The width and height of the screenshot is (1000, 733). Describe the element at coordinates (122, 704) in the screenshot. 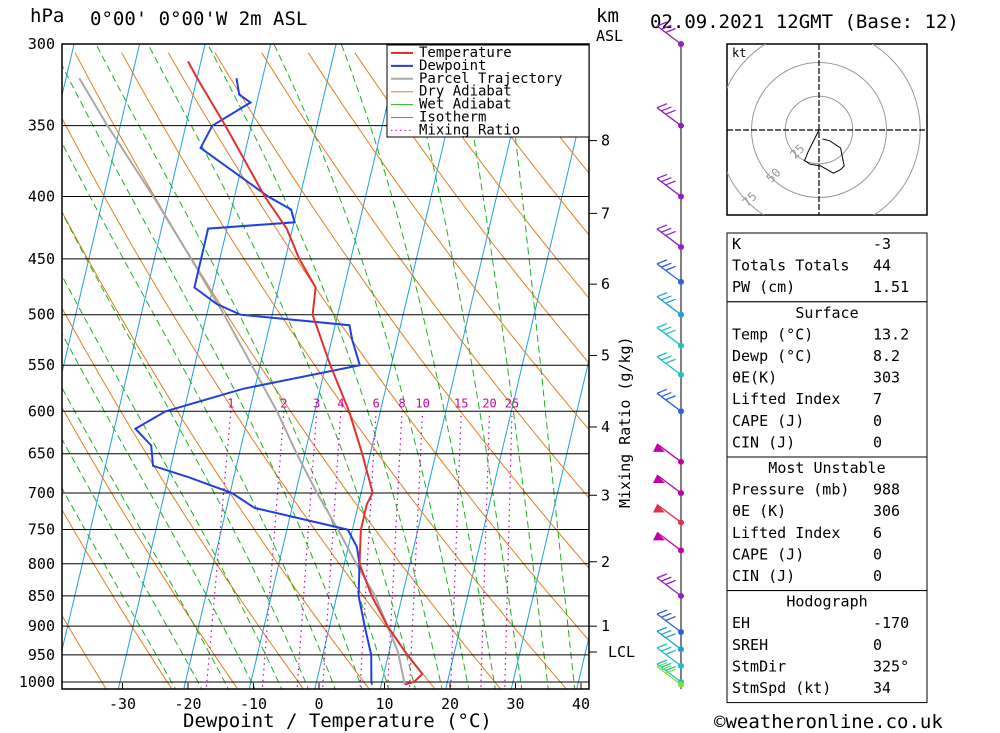

I see `temperature-tick-label: -30` at that location.